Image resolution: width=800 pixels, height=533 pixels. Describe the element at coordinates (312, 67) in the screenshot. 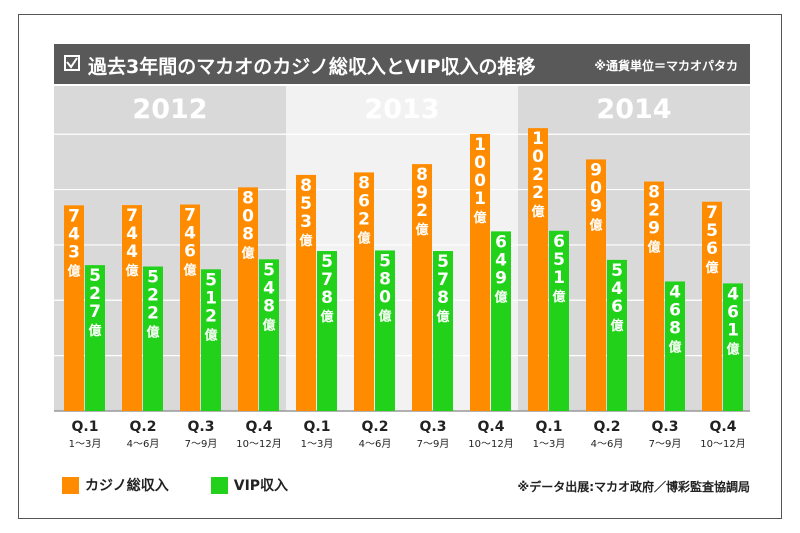

I see `chart-title: 過去3年間のマカオのカジノ総収入とVIP収入の推移` at that location.